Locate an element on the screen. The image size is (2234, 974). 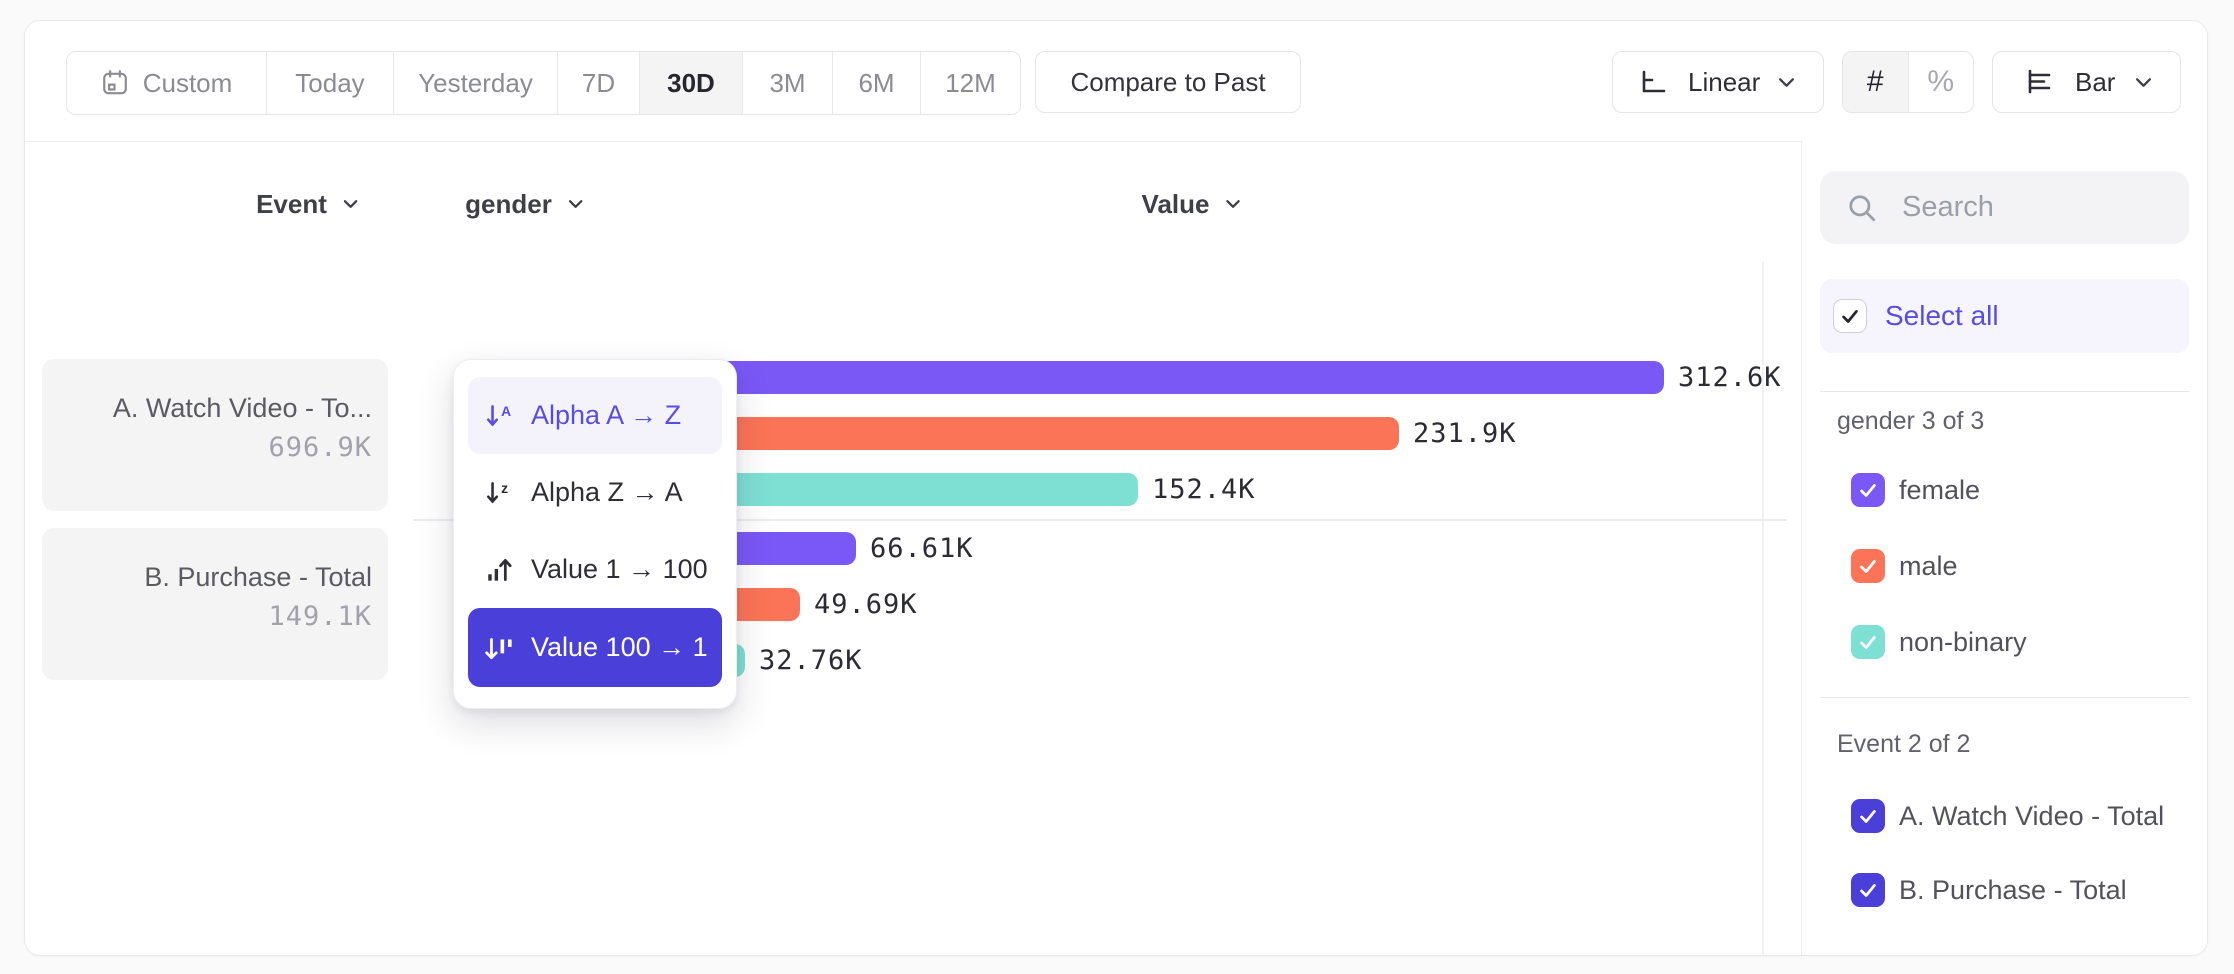
event-card-title: B. Purchase - Total is located at coordinates (258, 577).